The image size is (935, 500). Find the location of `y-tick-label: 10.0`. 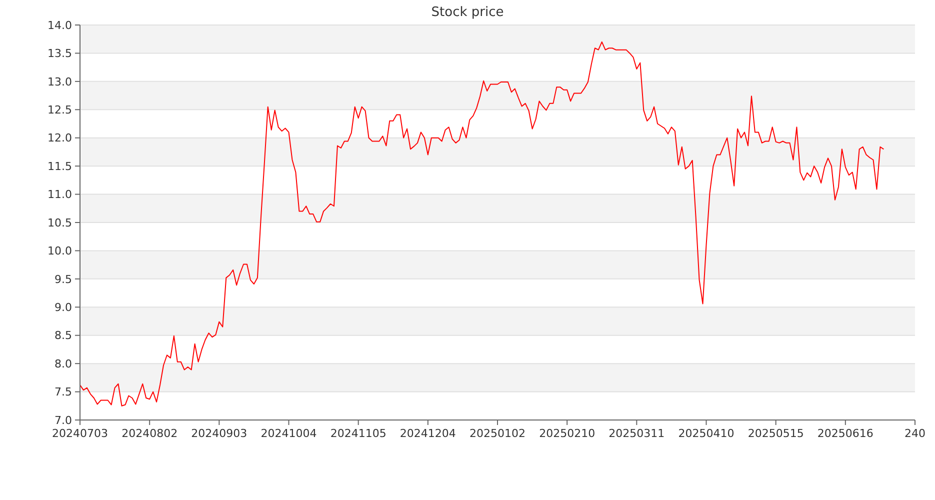

y-tick-label: 10.0 is located at coordinates (60, 251).